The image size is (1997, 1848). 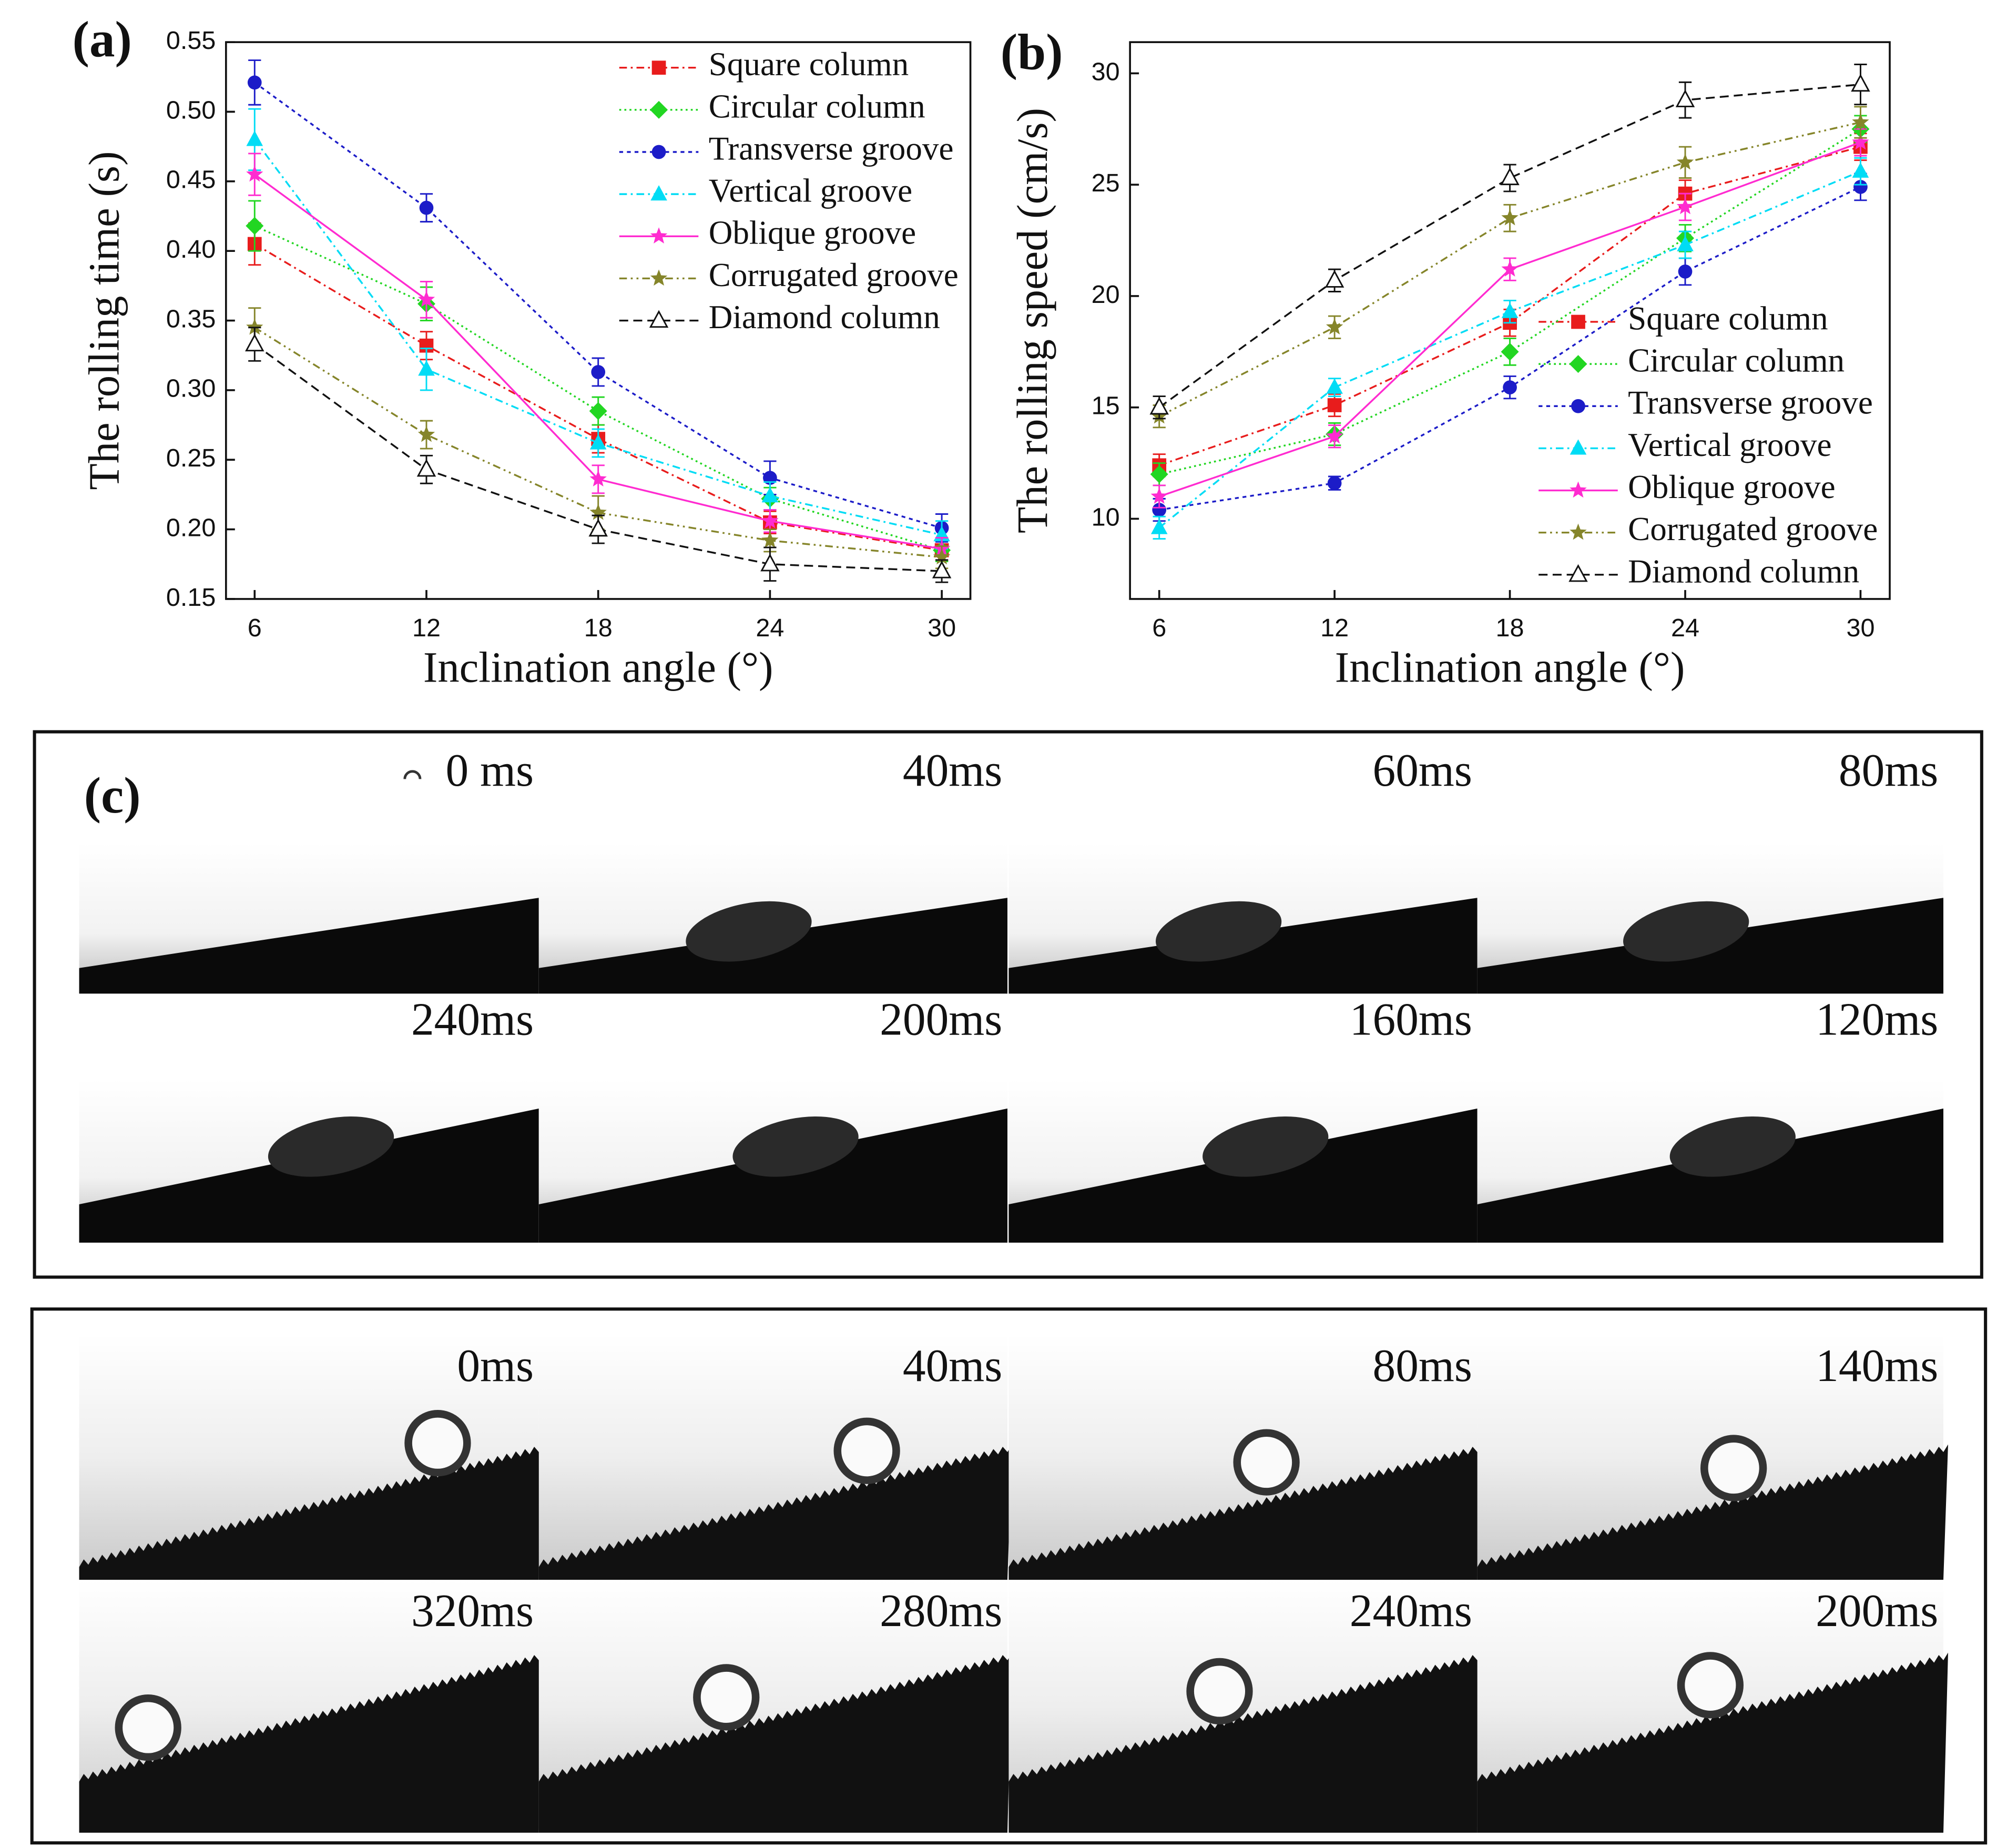 I want to click on photo-frame: 320ms, so click(x=311, y=1706).